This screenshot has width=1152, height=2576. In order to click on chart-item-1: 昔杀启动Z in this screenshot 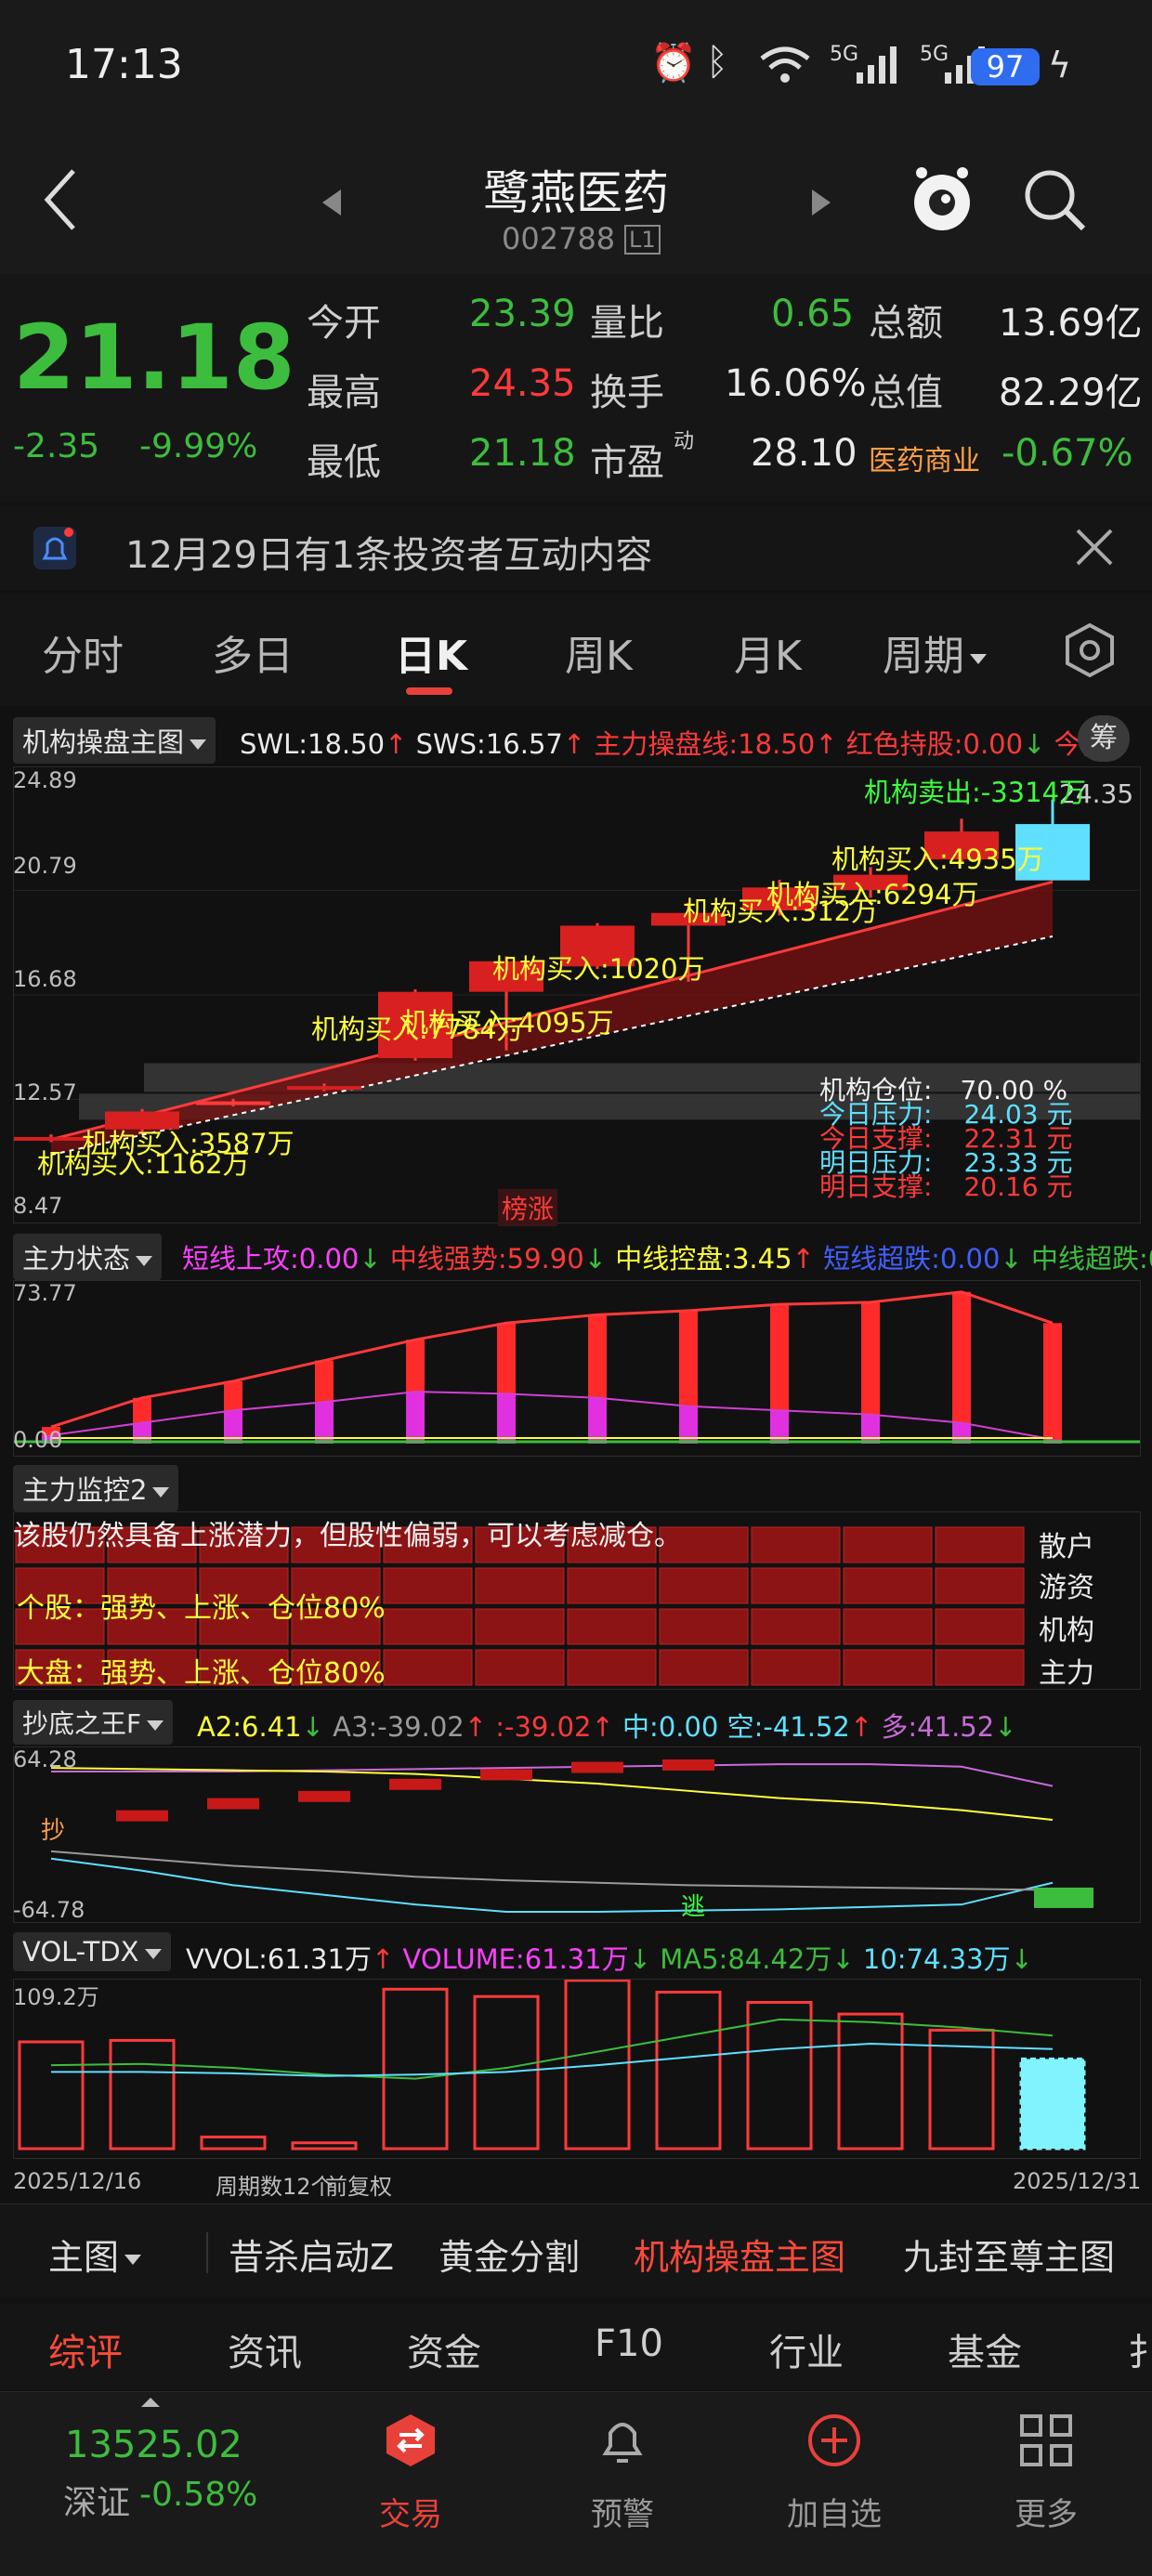, I will do `click(312, 2258)`.